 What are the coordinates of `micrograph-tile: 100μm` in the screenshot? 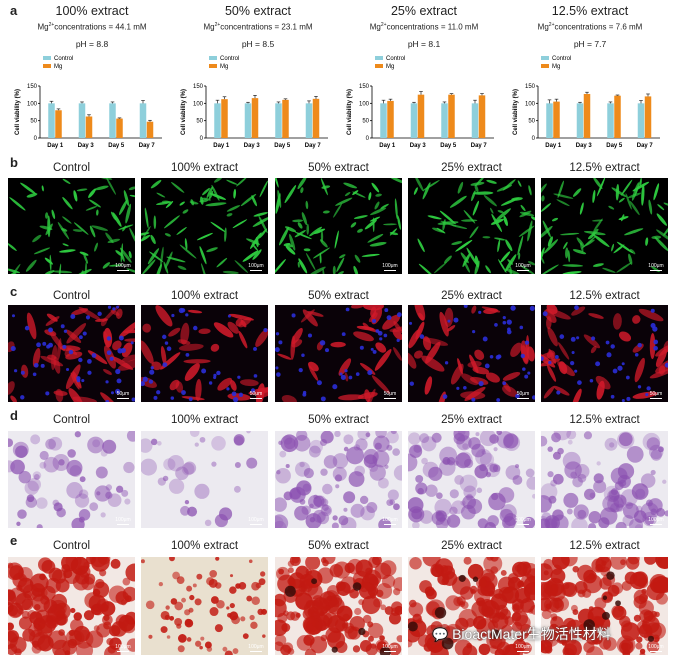 It's located at (71, 226).